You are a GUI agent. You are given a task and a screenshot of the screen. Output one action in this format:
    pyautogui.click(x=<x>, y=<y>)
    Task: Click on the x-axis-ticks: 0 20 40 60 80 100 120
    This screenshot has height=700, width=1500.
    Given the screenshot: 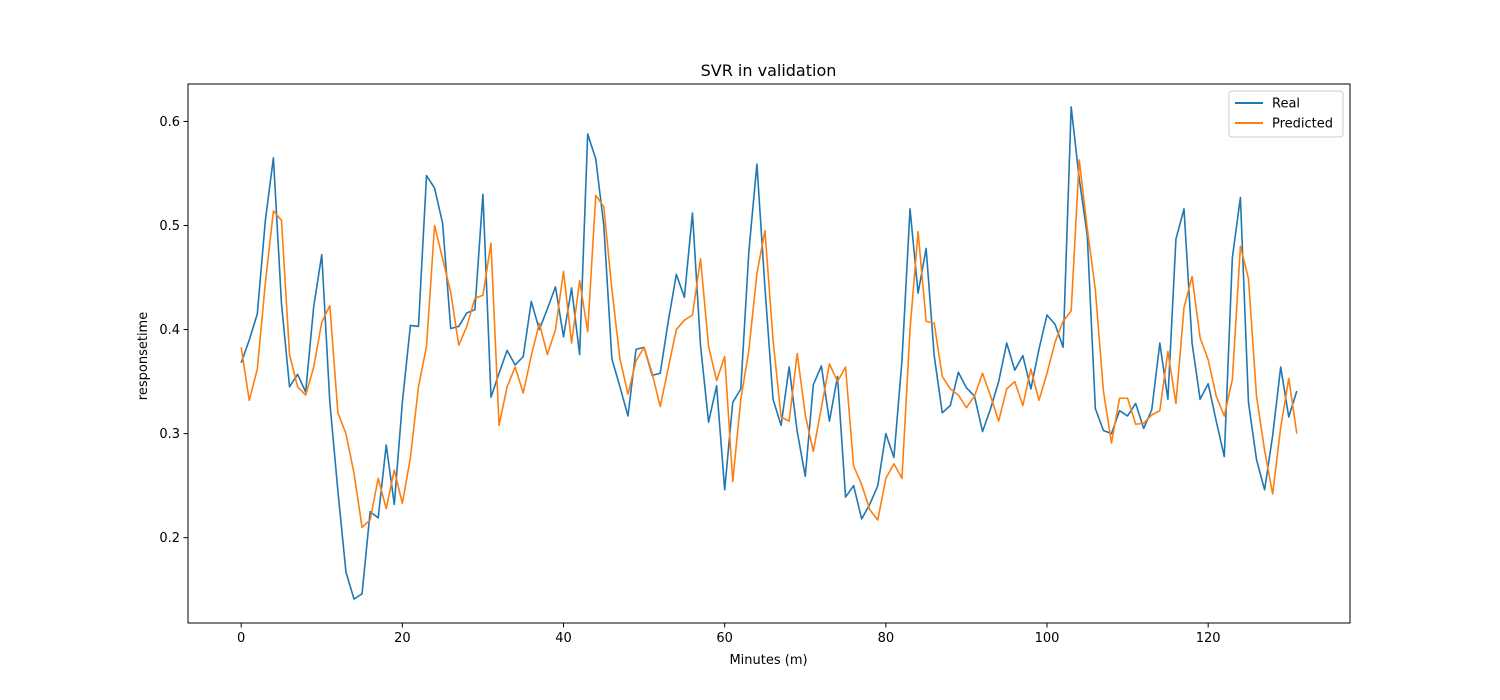 What is the action you would take?
    pyautogui.click(x=729, y=634)
    